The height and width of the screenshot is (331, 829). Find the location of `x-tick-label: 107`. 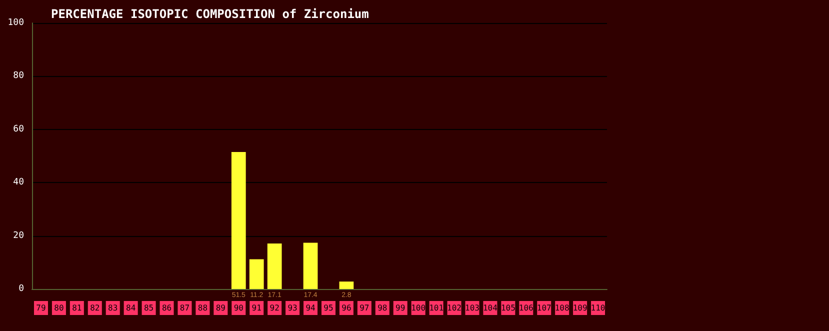

x-tick-label: 107 is located at coordinates (544, 308).